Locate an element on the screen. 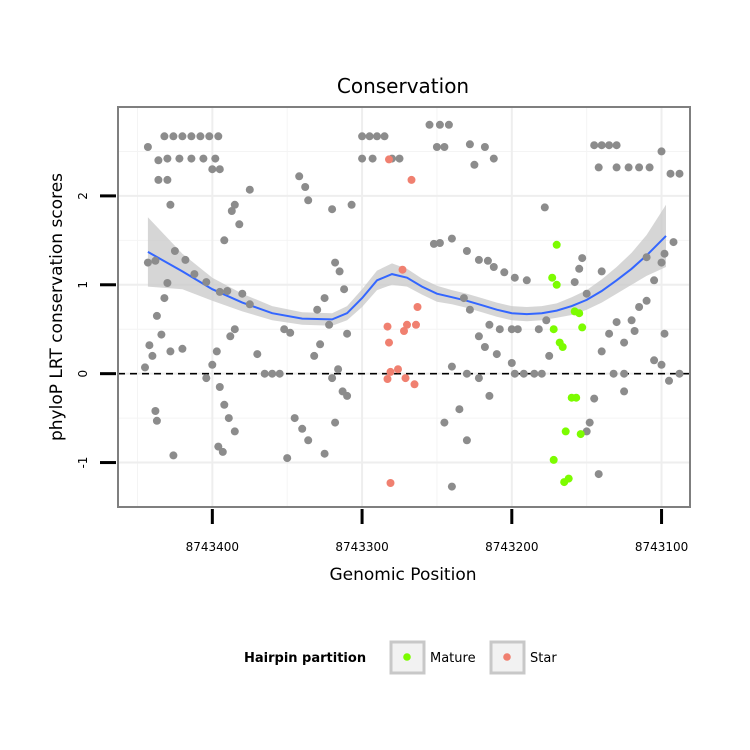 The image size is (750, 750). y-tick-label: 0 is located at coordinates (83, 374).